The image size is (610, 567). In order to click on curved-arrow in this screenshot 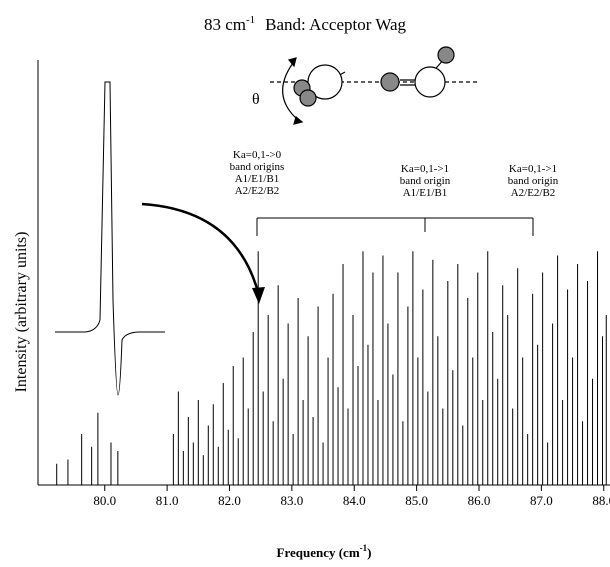, I will do `click(200, 247)`.